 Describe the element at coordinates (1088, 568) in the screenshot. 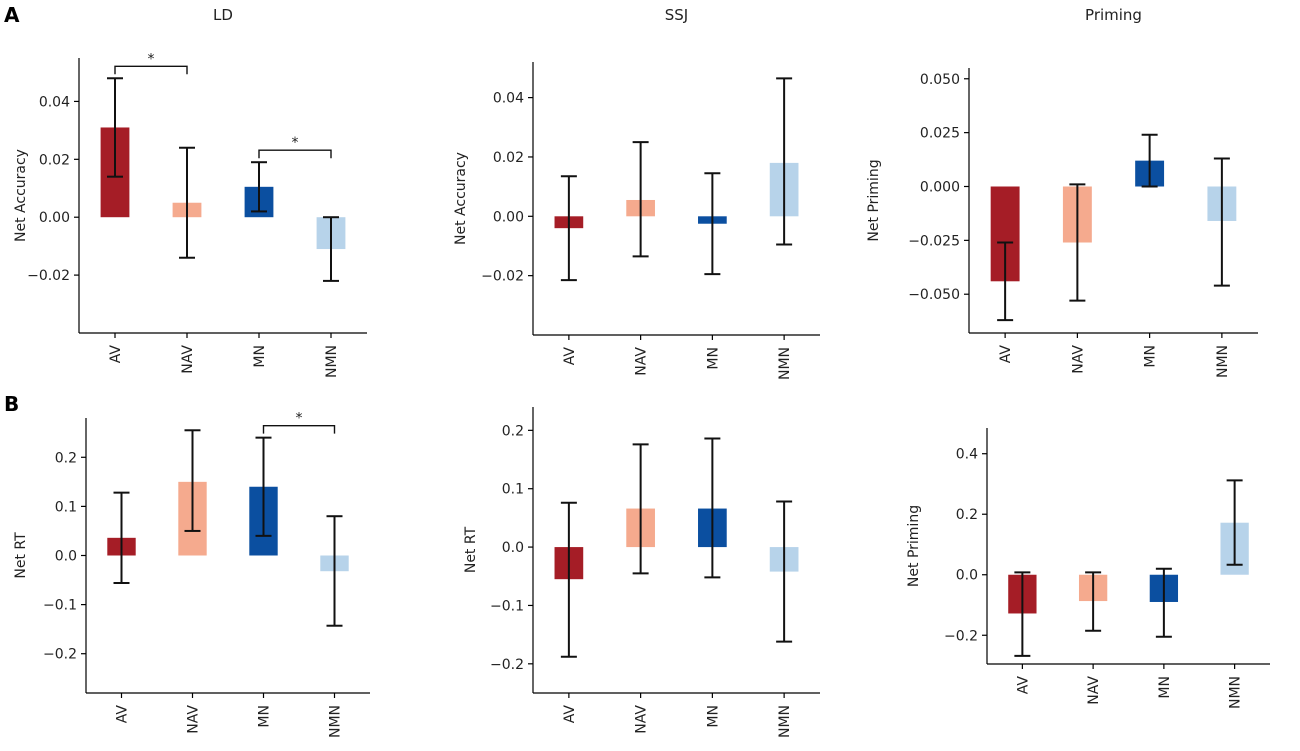

I see `chart-6: Net Priming −0.2 0.0 0.2 0.4 AV NAV MN NMN` at that location.